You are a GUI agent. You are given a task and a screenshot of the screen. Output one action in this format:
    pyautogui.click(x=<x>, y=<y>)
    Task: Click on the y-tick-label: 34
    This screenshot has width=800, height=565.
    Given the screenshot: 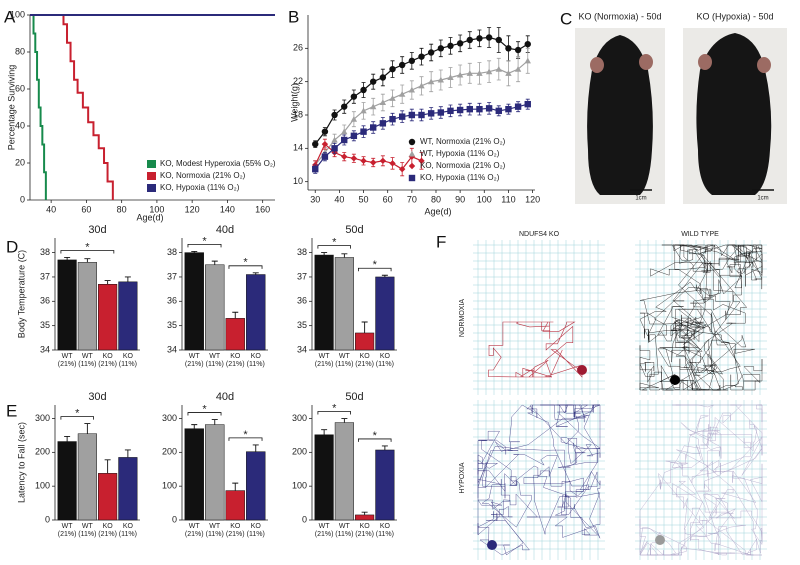 What is the action you would take?
    pyautogui.click(x=45, y=349)
    